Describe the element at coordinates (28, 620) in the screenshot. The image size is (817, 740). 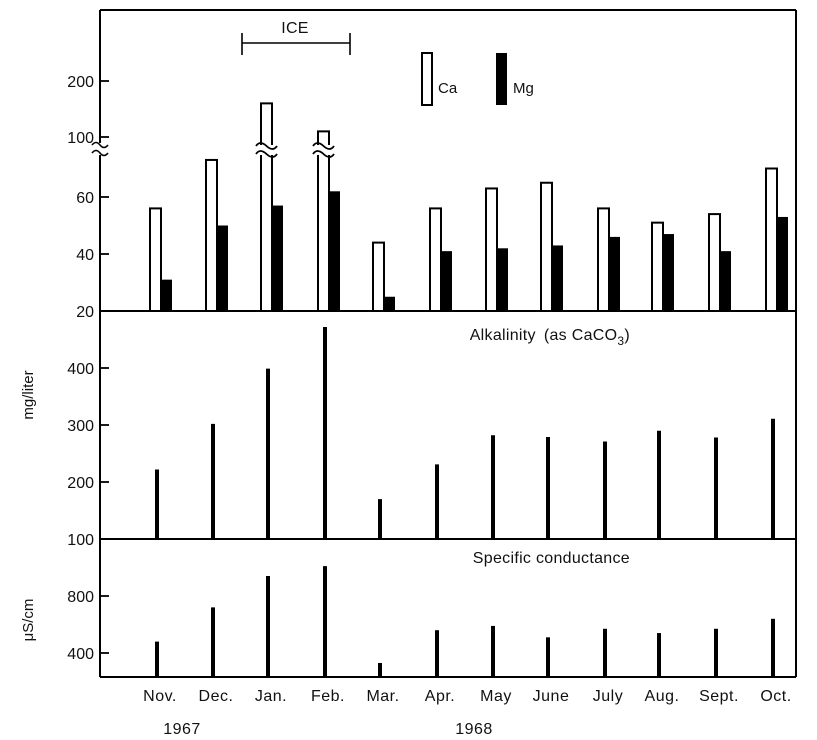
I see `y-axis-title-conductance: μS/cm` at that location.